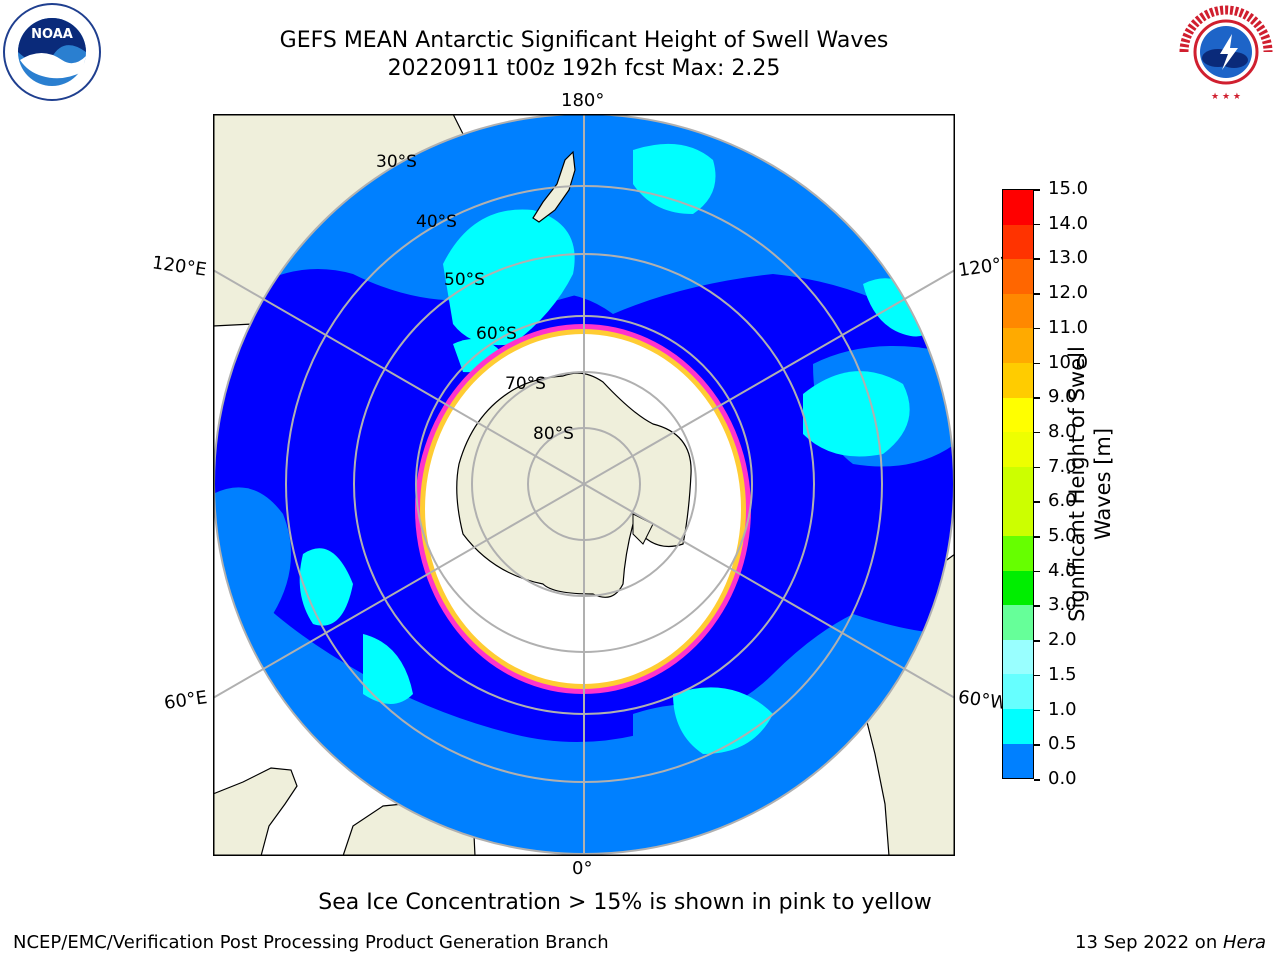 The height and width of the screenshot is (960, 1280). Describe the element at coordinates (1068, 223) in the screenshot. I see `colorbar-tick-label: 14.0` at that location.